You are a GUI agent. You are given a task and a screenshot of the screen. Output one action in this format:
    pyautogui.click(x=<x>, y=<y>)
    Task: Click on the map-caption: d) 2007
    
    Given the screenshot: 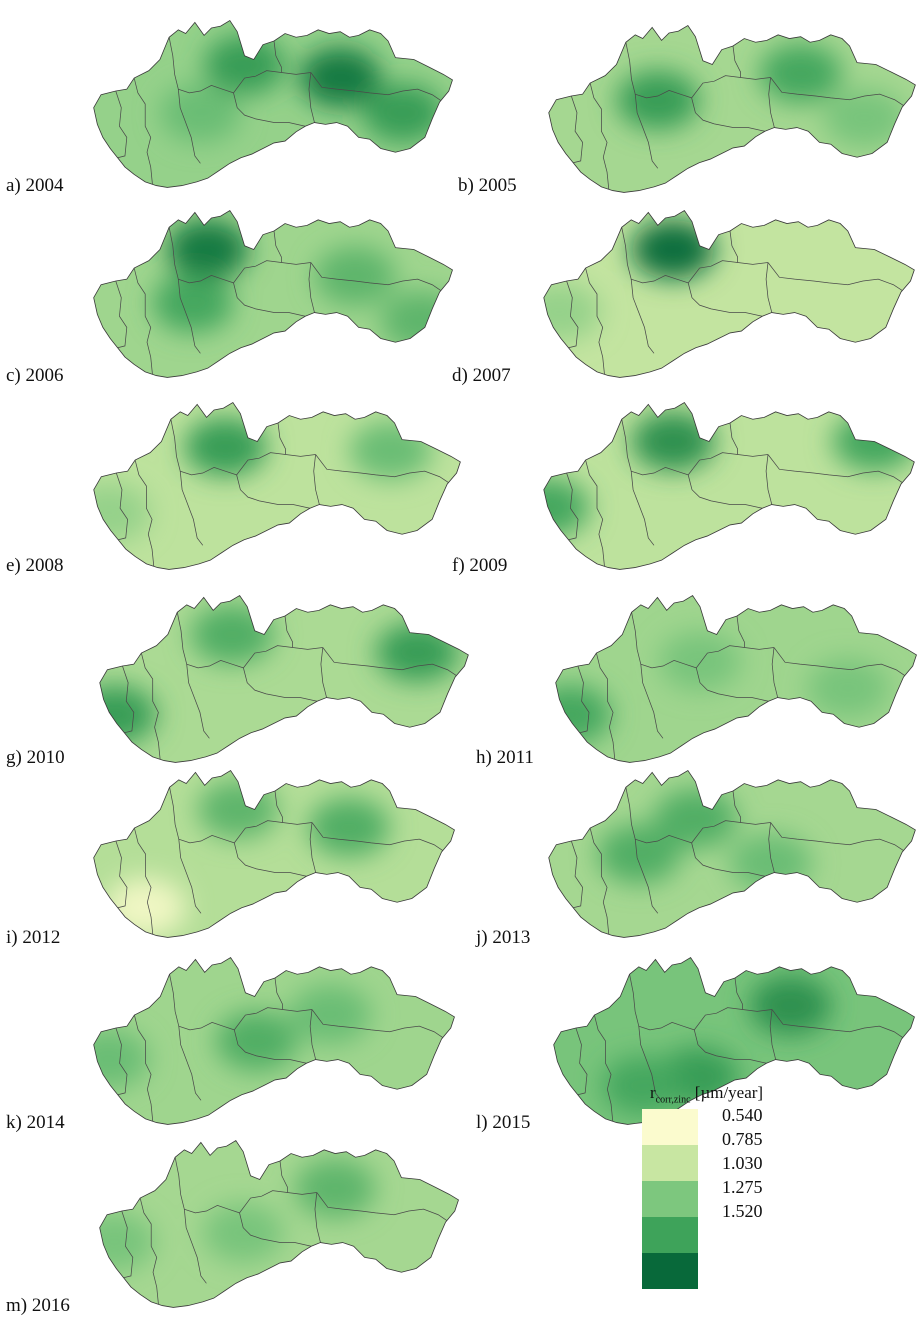 What is the action you would take?
    pyautogui.click(x=481, y=375)
    